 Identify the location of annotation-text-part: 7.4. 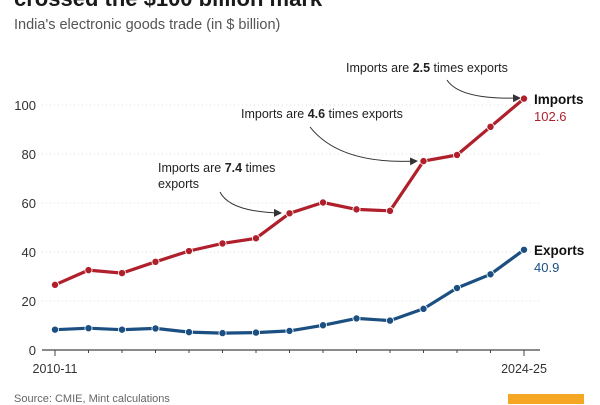
(233, 168).